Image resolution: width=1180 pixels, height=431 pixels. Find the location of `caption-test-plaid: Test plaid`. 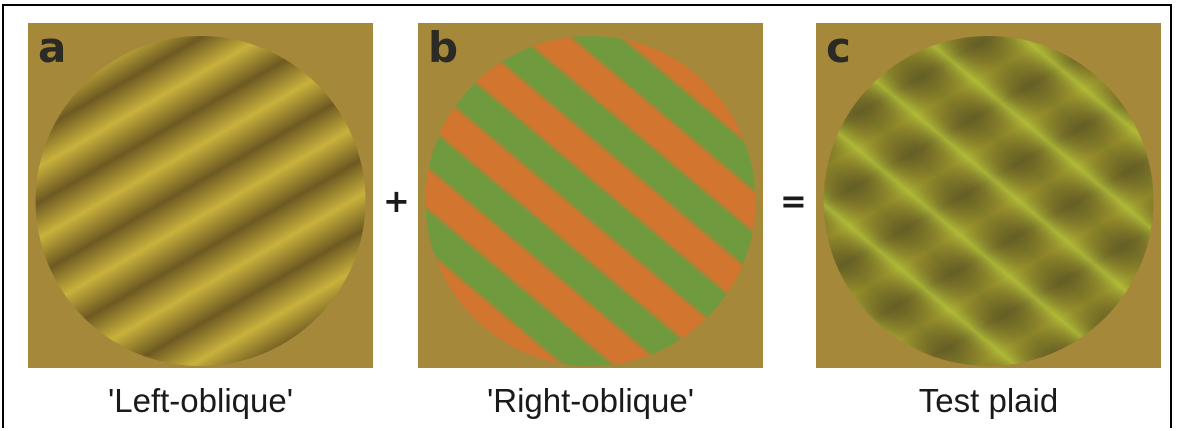

caption-test-plaid: Test plaid is located at coordinates (988, 400).